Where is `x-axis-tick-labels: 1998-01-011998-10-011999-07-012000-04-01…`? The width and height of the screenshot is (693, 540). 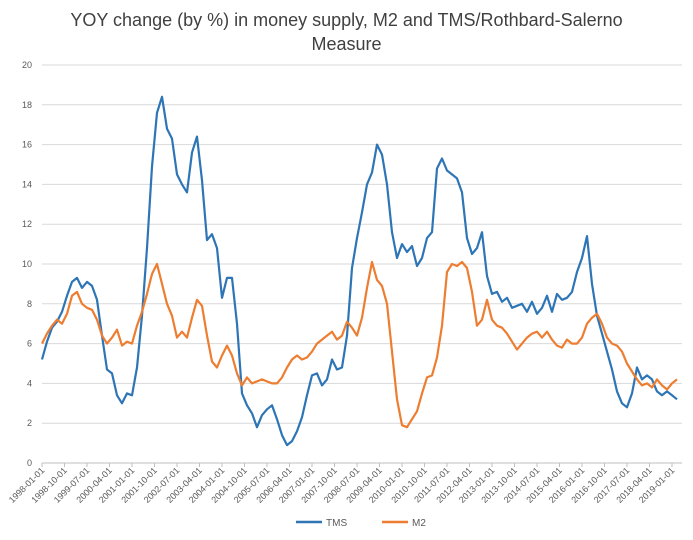
x-axis-tick-labels: 1998-01-011998-10-011999-07-012000-04-01… is located at coordinates (341, 484).